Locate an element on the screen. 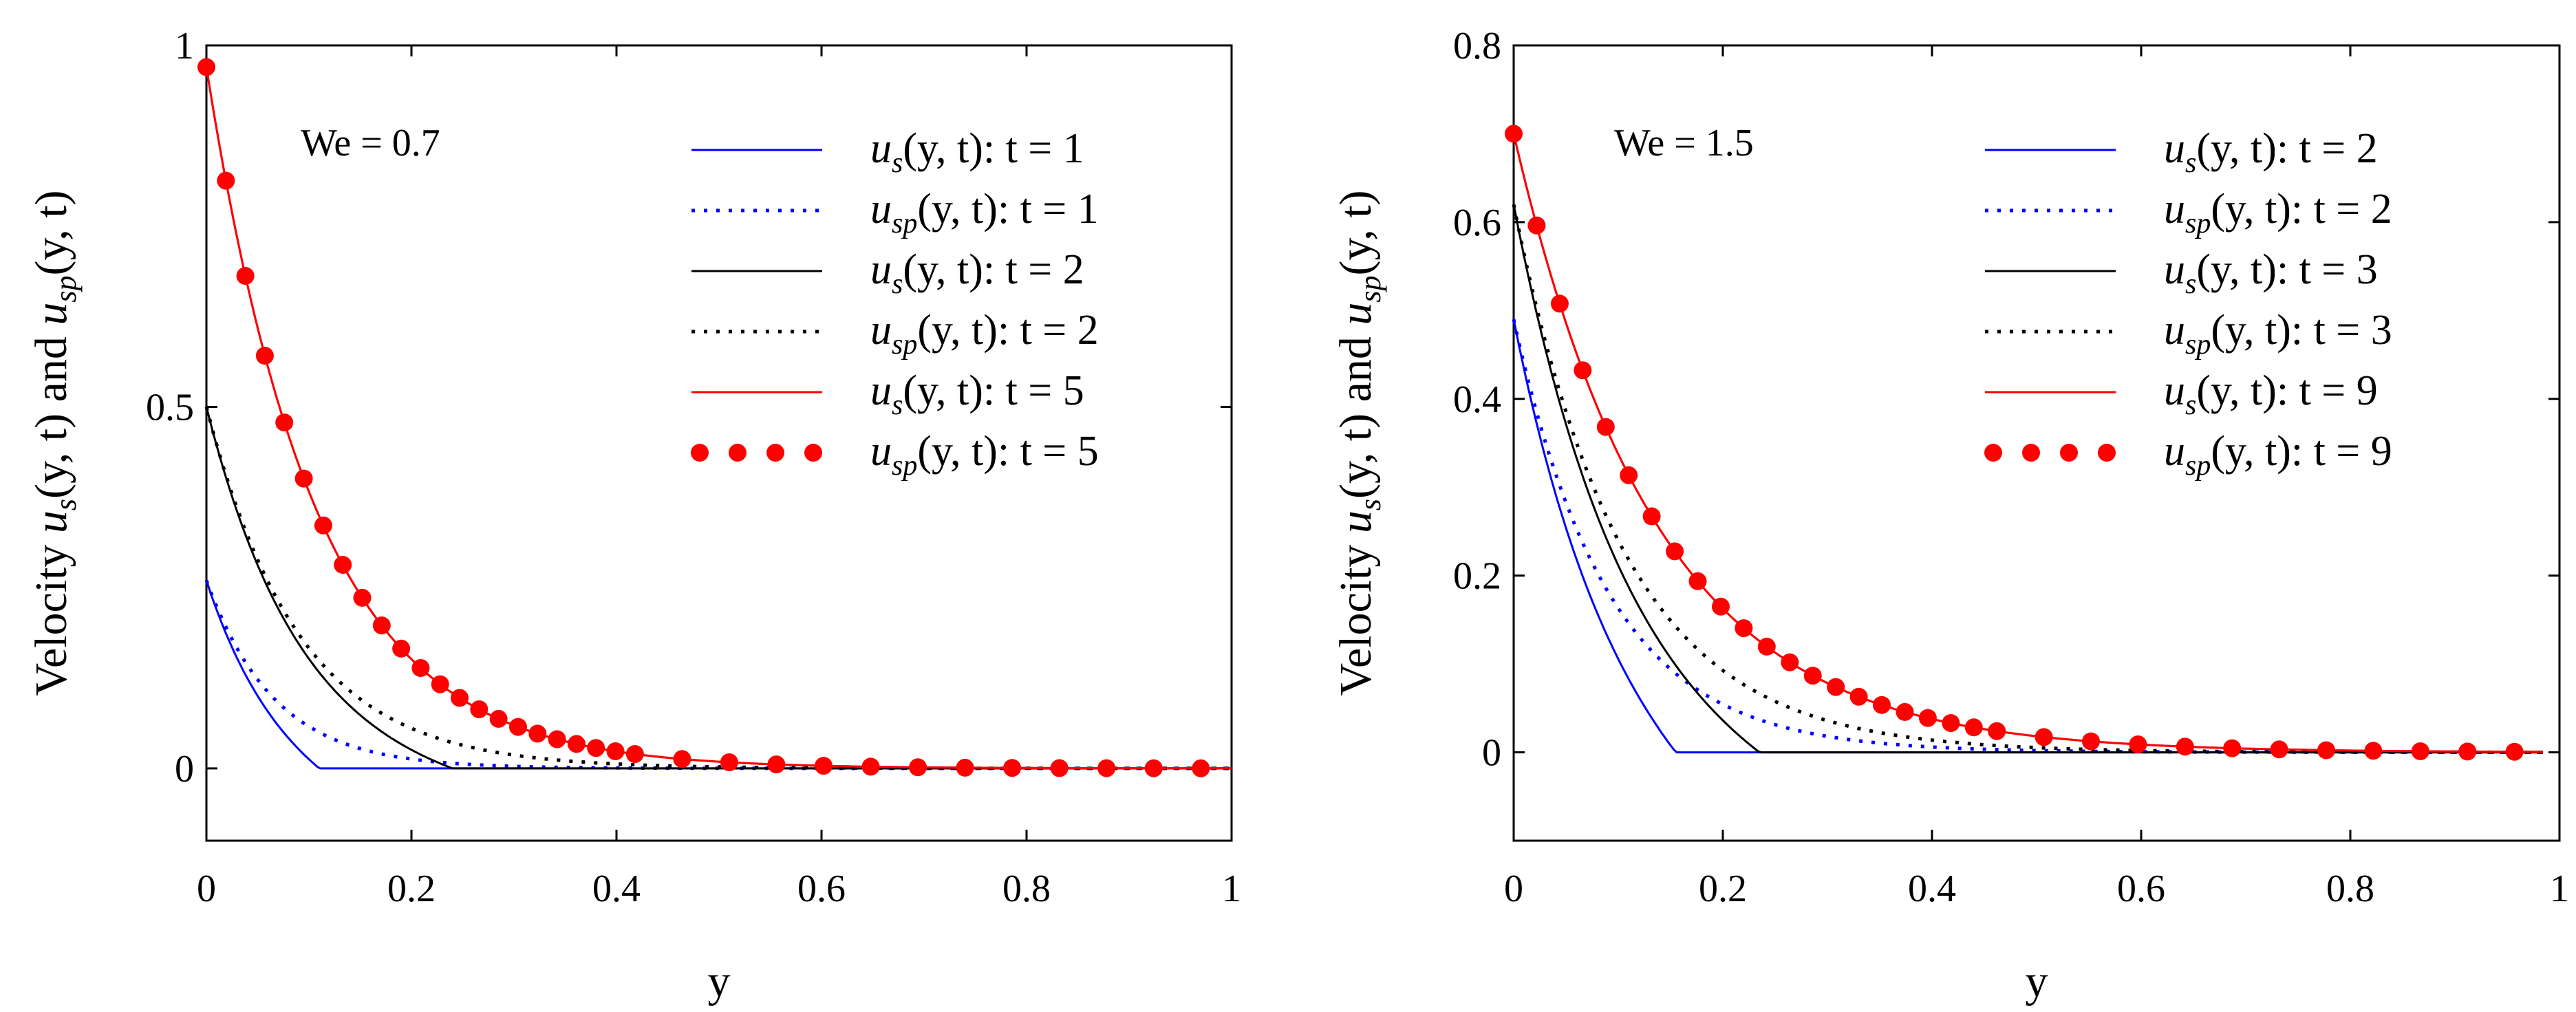 The width and height of the screenshot is (2576, 1012). legend-entry-label: us(y, t): t = 2 is located at coordinates (977, 273).